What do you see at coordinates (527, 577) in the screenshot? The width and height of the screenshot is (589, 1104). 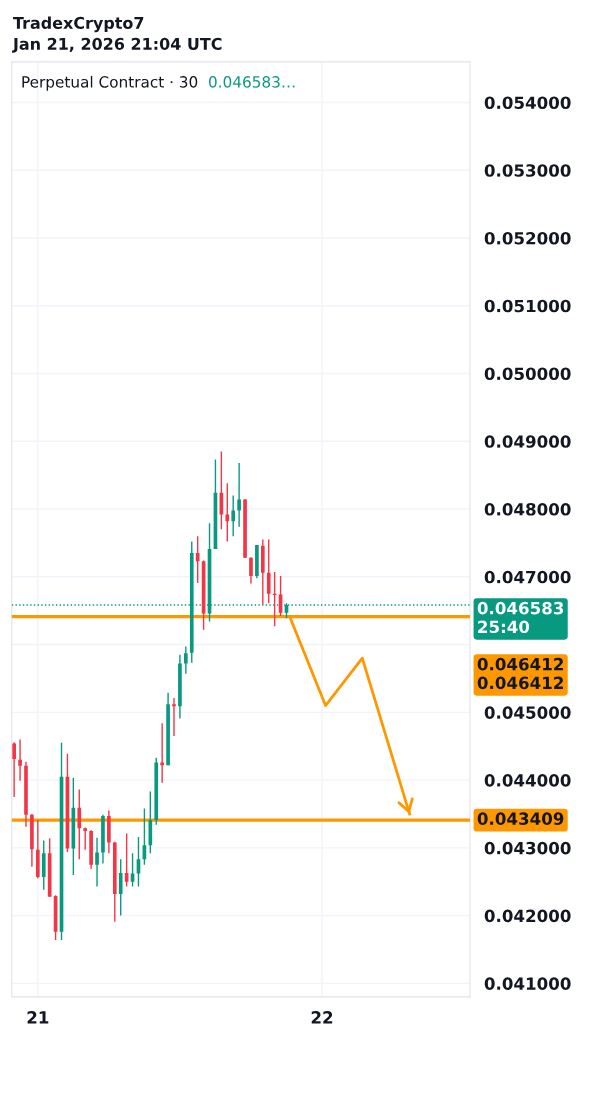 I see `y-tick-label: 0.047000` at bounding box center [527, 577].